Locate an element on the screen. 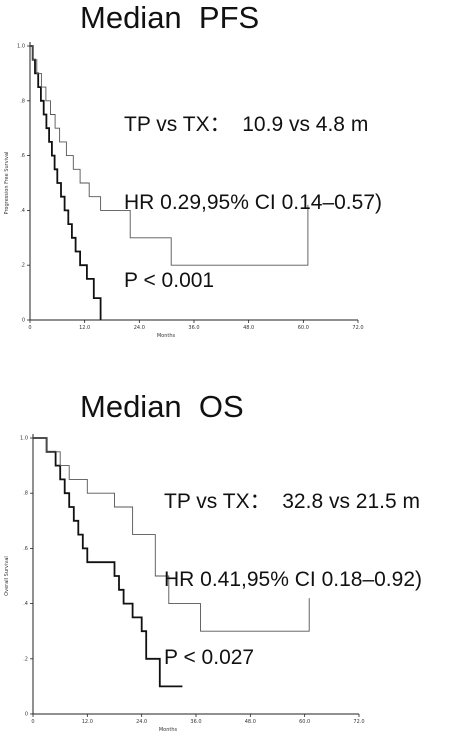  os-y-tick-label: .6 is located at coordinates (25, 549).